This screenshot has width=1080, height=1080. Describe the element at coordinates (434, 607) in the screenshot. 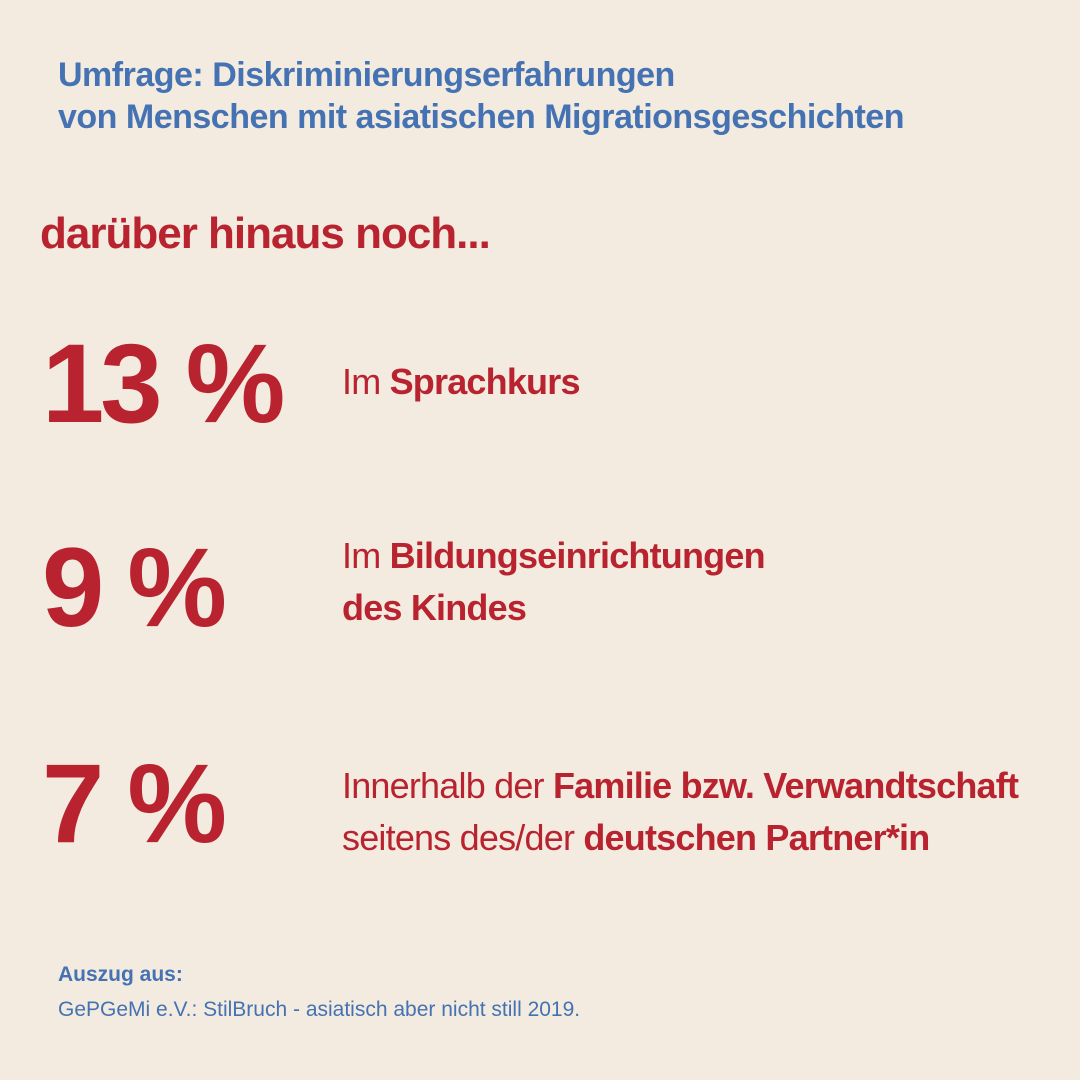

I see `desc-bold: des Kindes` at that location.